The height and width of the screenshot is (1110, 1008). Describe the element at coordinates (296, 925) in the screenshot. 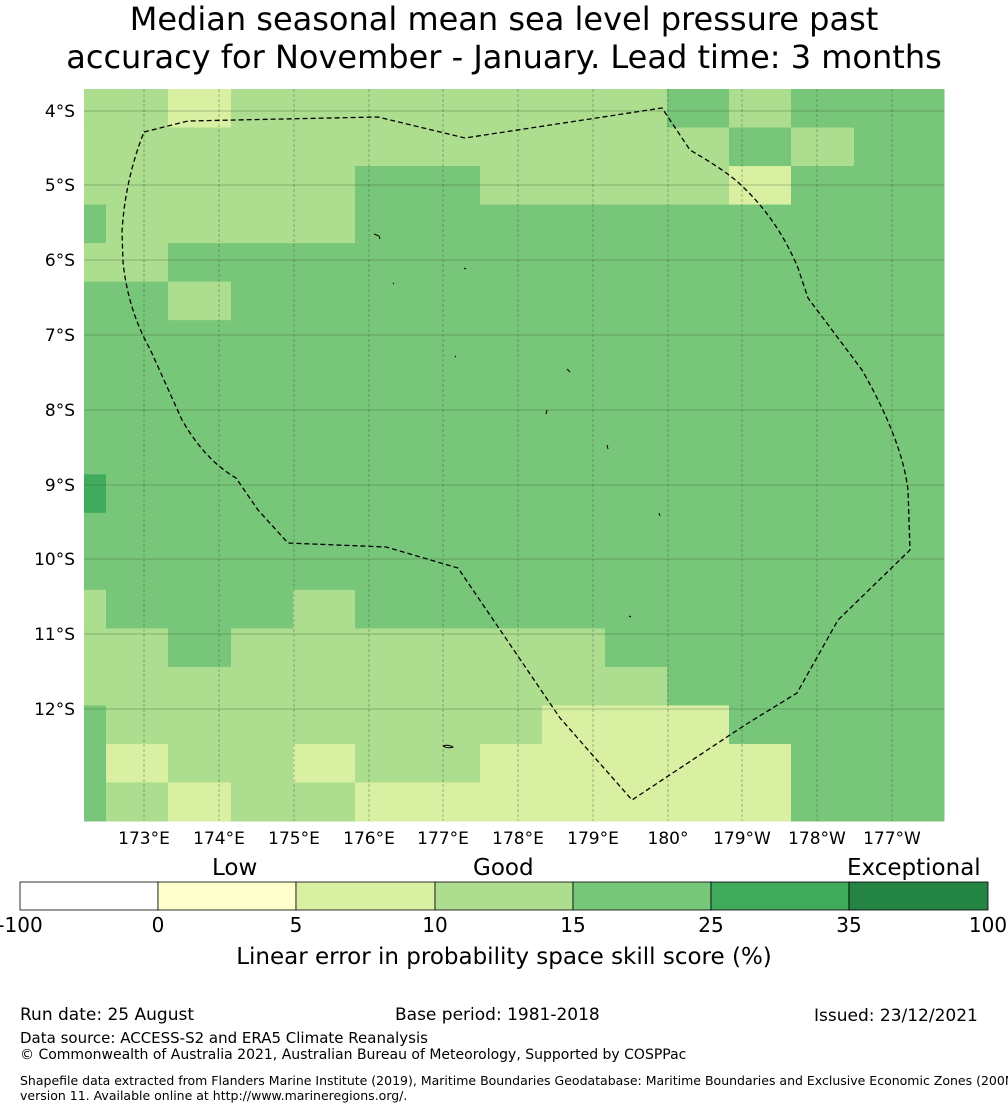

I see `colorbar-tick: 5` at that location.